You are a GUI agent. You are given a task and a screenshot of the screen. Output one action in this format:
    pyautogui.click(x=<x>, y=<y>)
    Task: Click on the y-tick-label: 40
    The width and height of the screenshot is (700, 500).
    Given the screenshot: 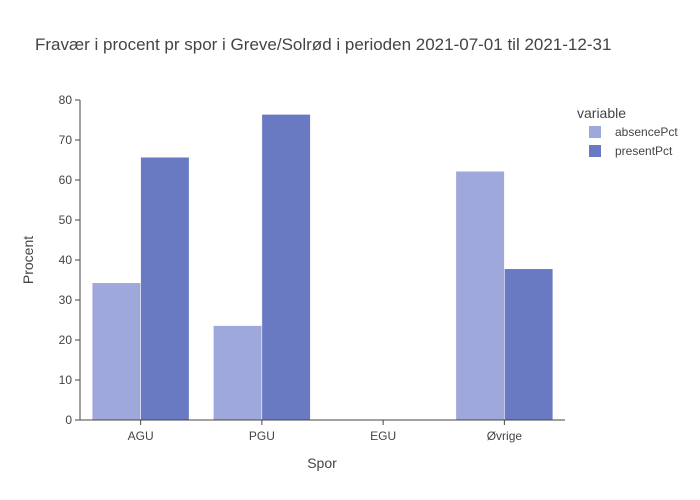 What is the action you would take?
    pyautogui.click(x=66, y=260)
    